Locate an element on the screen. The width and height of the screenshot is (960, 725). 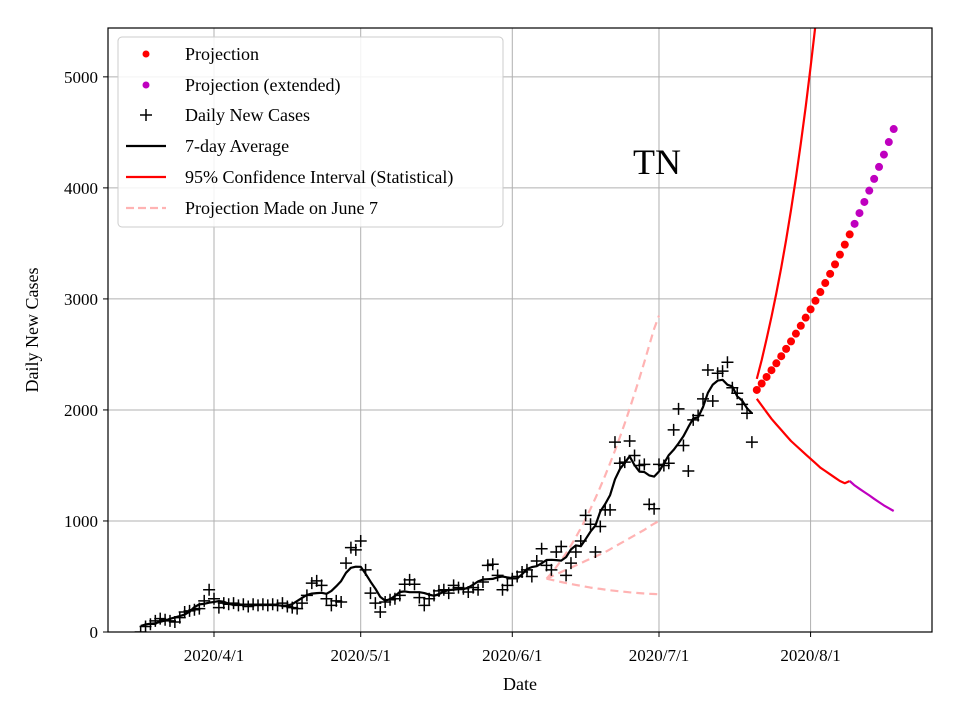
ci-lower-line is located at coordinates (803, 441).